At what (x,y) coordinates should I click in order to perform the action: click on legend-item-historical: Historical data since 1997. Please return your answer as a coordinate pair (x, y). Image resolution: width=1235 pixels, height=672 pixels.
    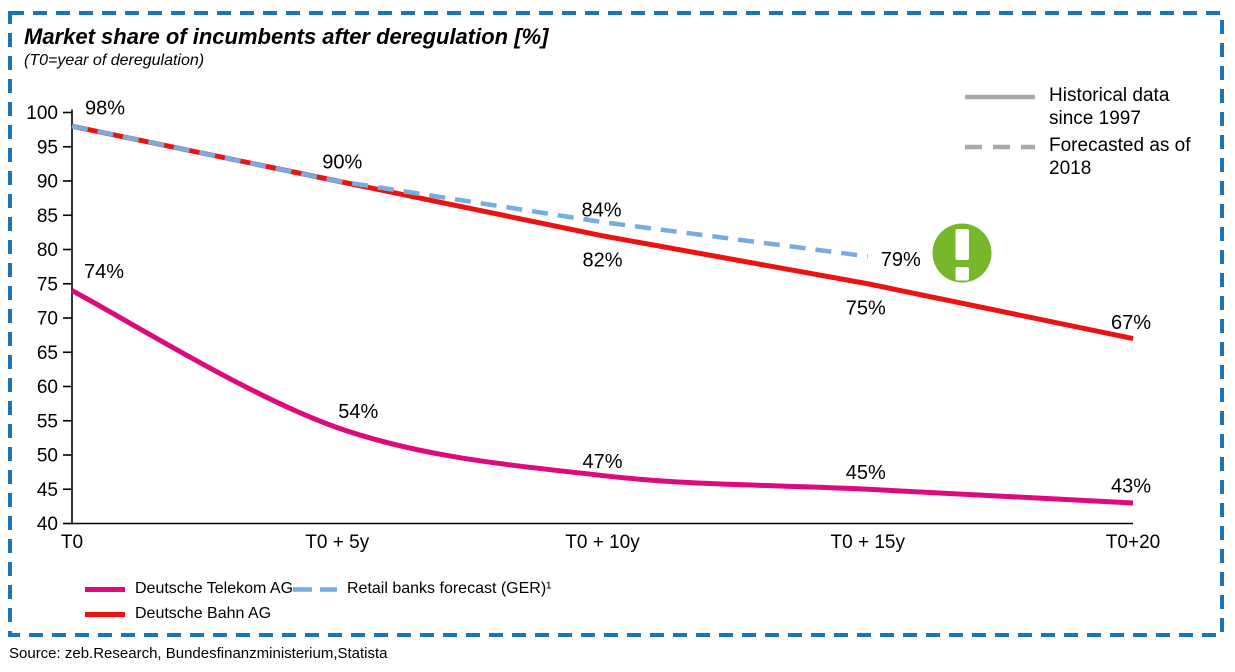
    Looking at the image, I should click on (1090, 107).